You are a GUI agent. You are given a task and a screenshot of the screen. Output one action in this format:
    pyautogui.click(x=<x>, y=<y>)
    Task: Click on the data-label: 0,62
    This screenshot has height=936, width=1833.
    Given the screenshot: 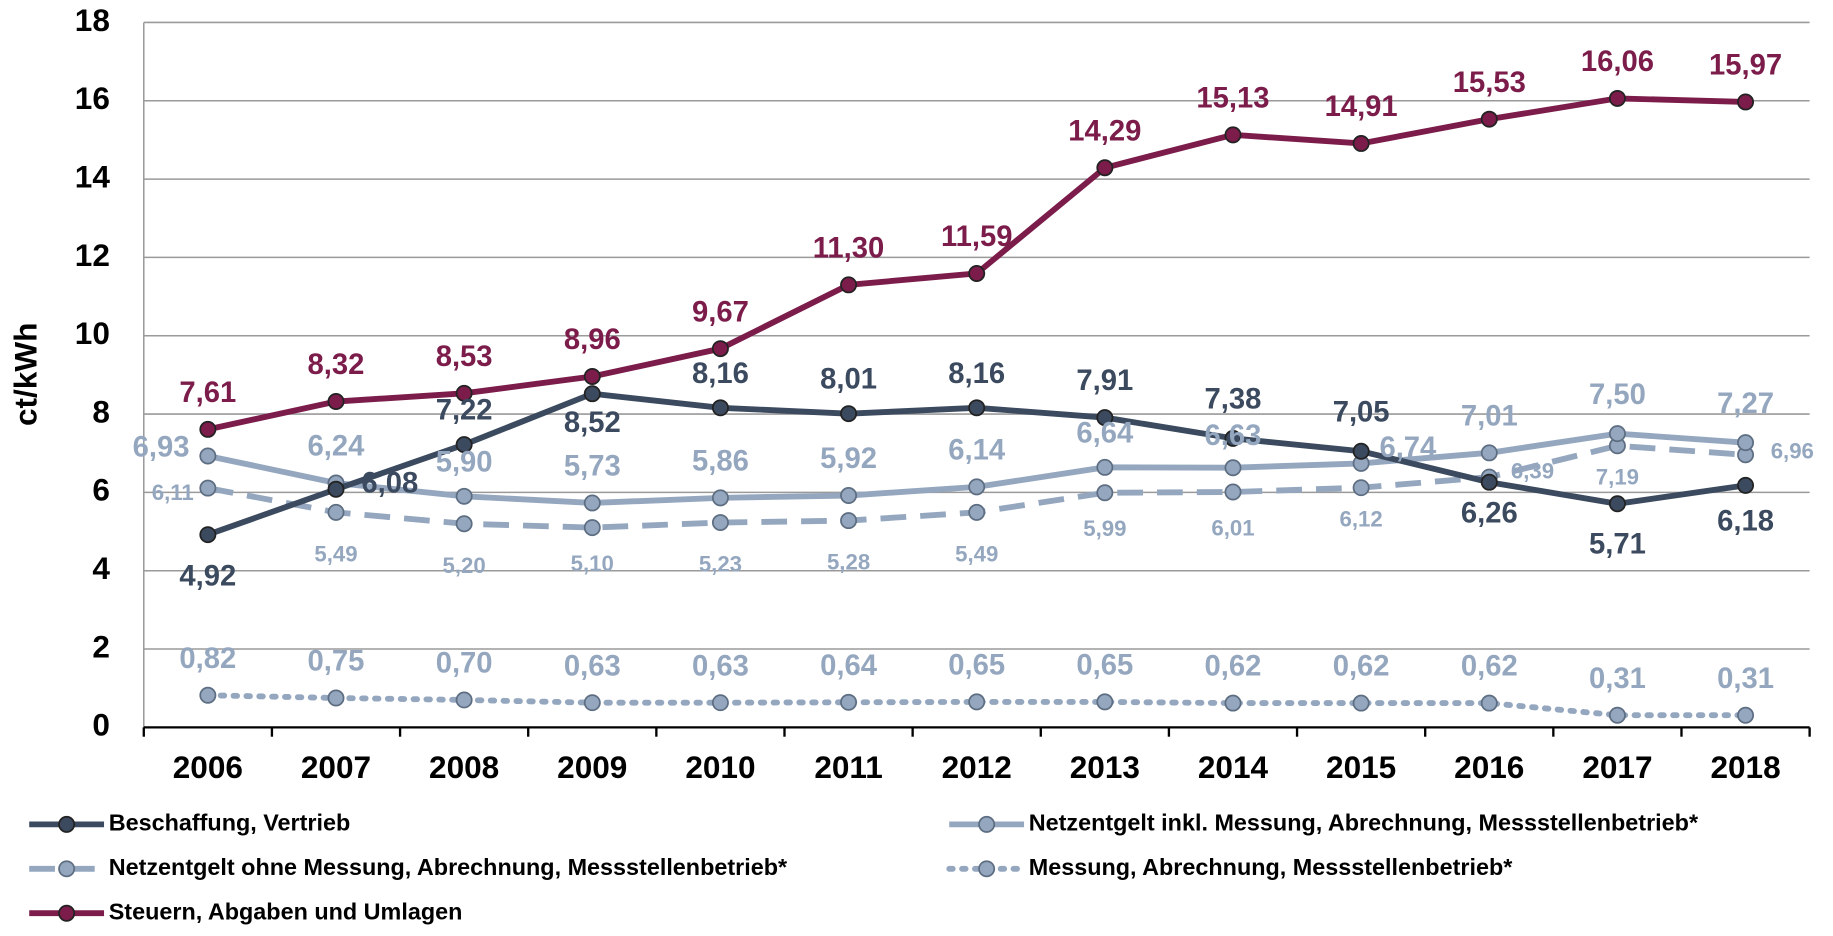 What is the action you would take?
    pyautogui.click(x=1233, y=667)
    